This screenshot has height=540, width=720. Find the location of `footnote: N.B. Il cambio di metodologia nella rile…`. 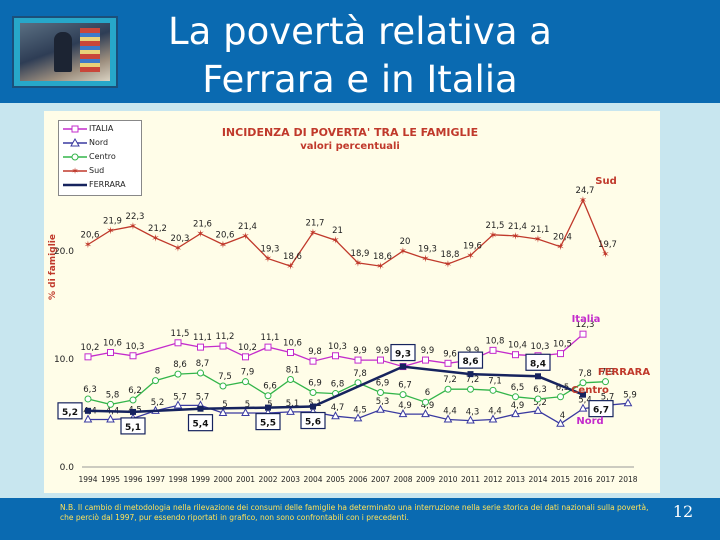

footnote: N.B. Il cambio di metodologia nella rile… is located at coordinates (354, 512).